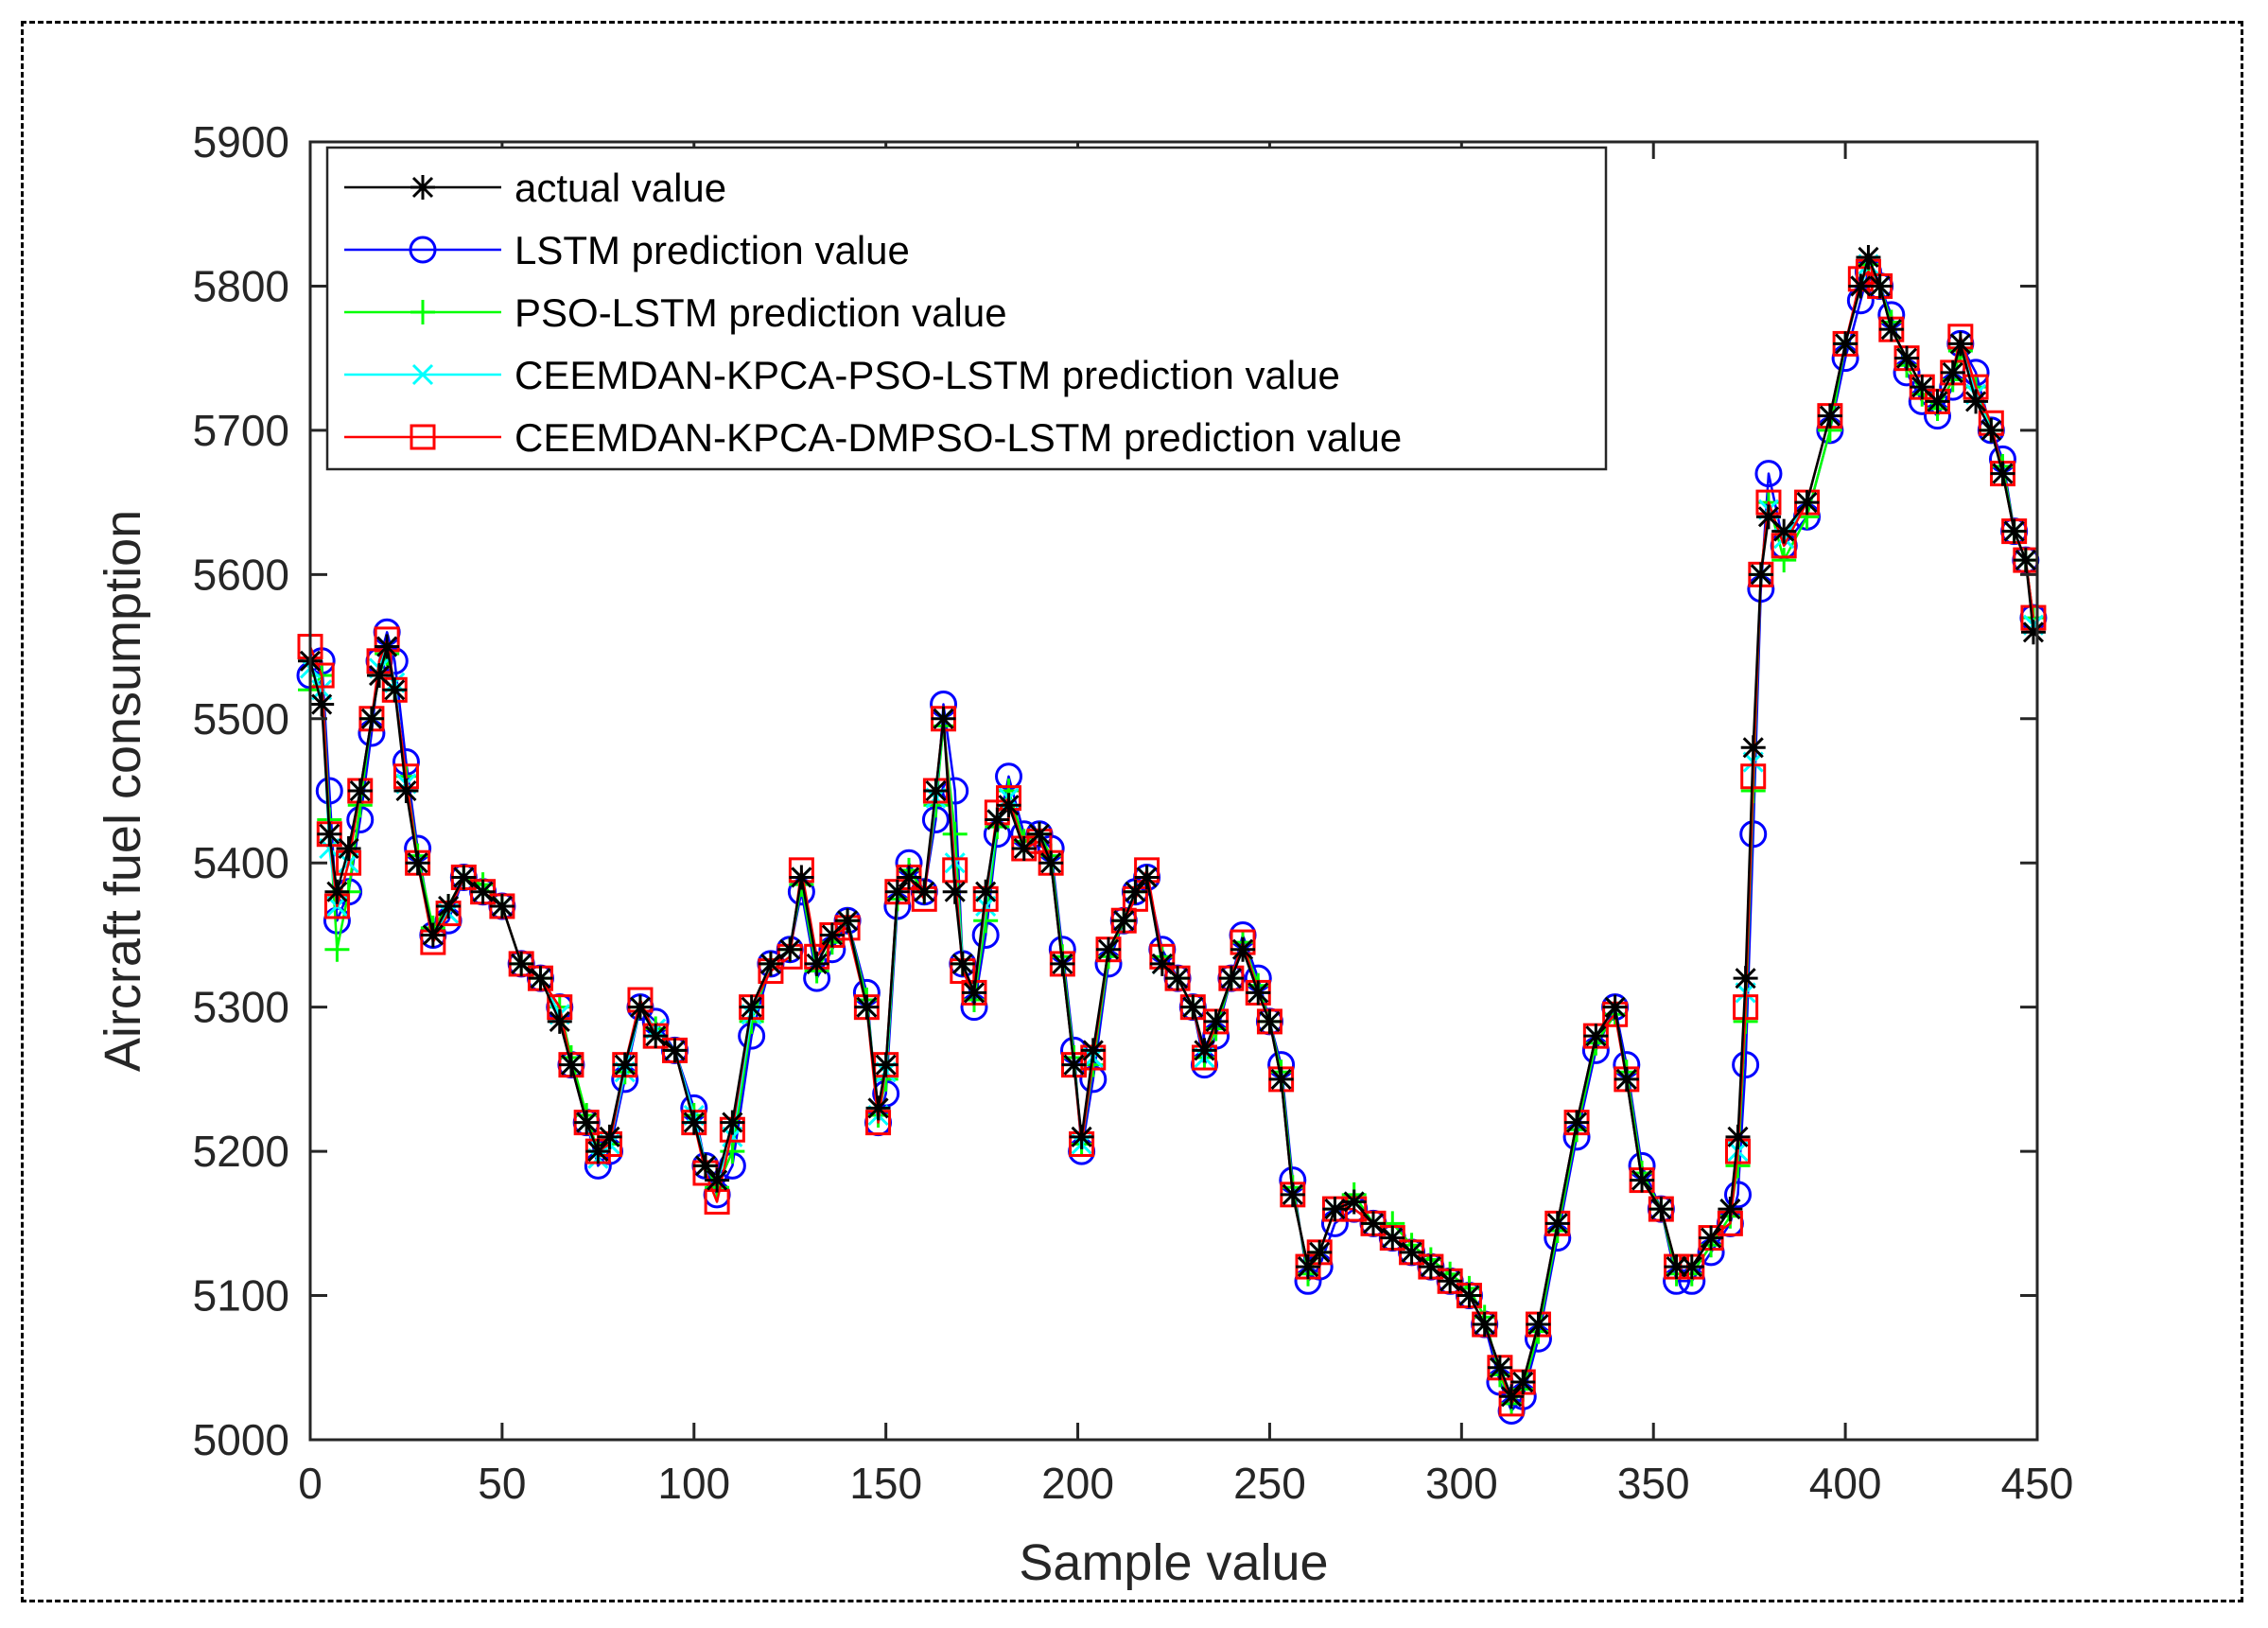 Image resolution: width=2268 pixels, height=1628 pixels. What do you see at coordinates (842, 375) in the screenshot?
I see `legend-item: CEEMDAN-KPCA-PSO-LSTM prediction value` at bounding box center [842, 375].